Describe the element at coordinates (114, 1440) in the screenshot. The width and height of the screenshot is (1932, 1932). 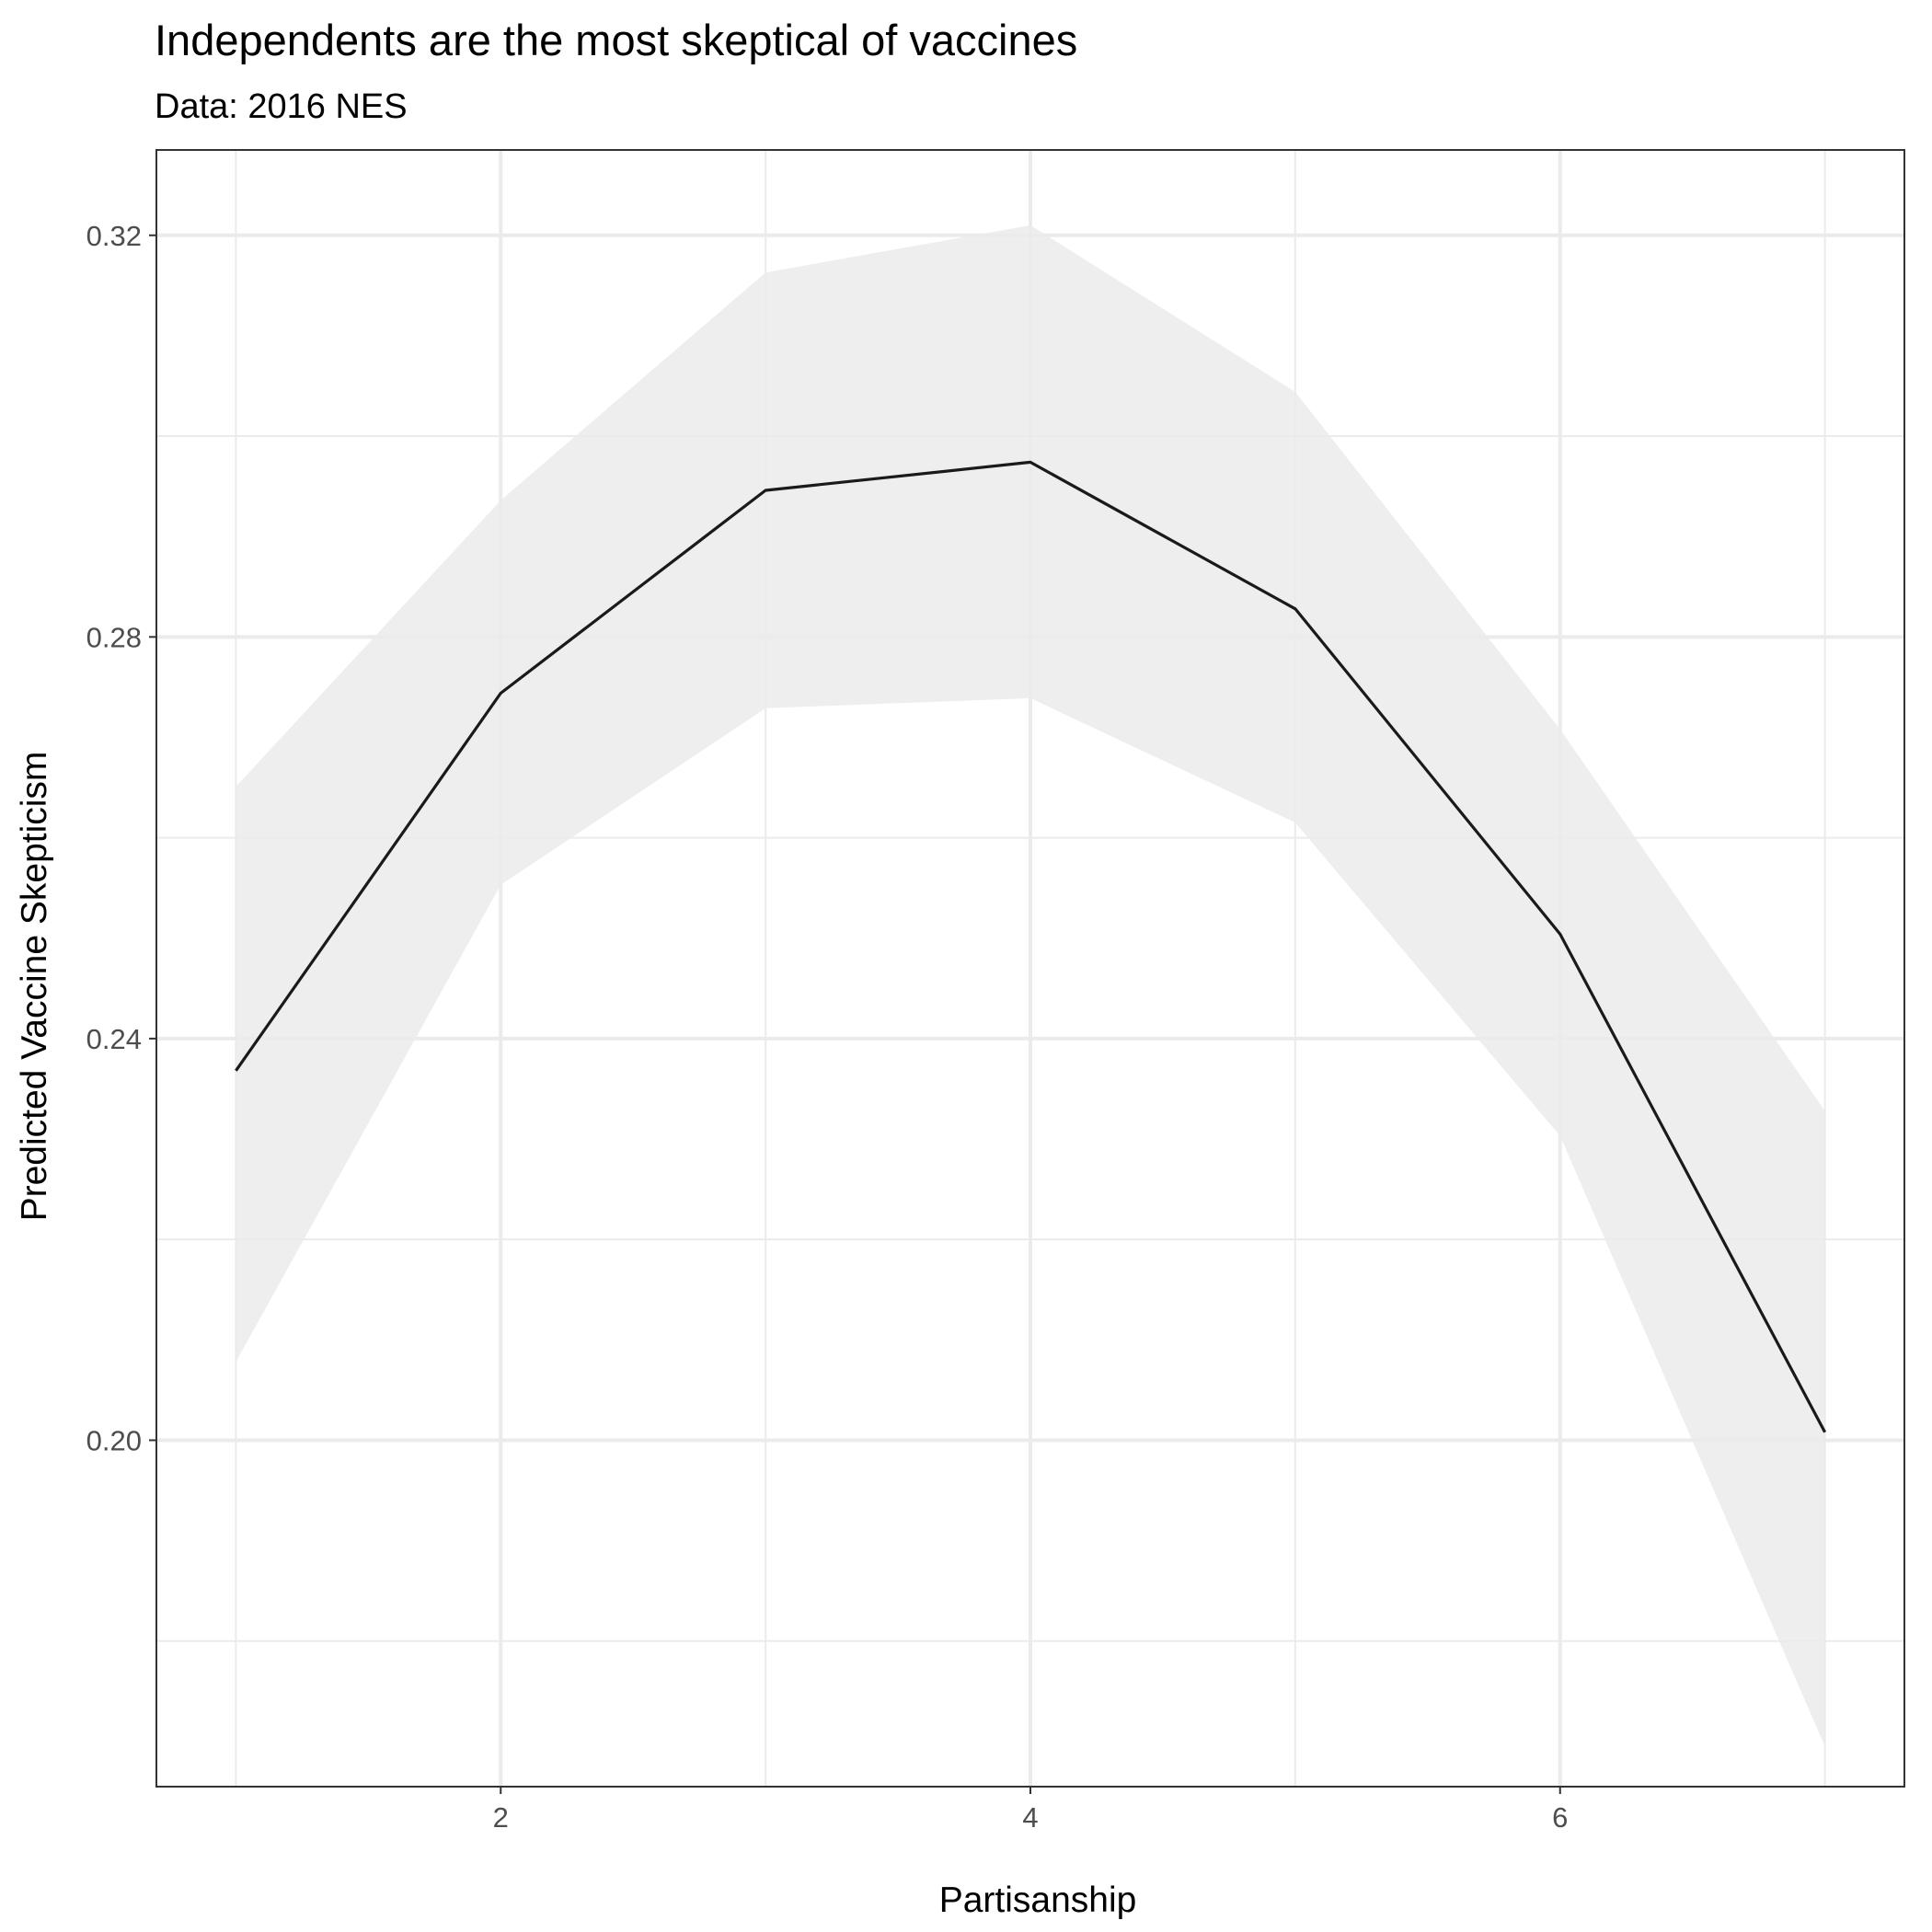
I see `y-tick-label: 0.20` at that location.